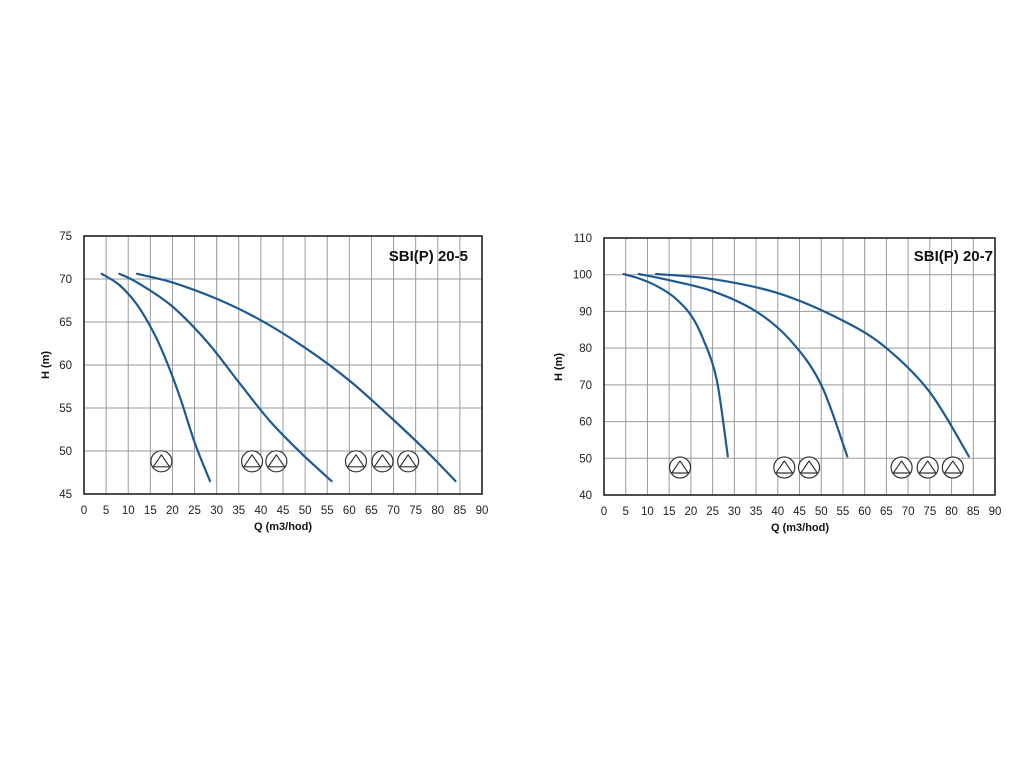  I want to click on y-tick-labels: 45 50 55 60 65 70 75, so click(65, 366).